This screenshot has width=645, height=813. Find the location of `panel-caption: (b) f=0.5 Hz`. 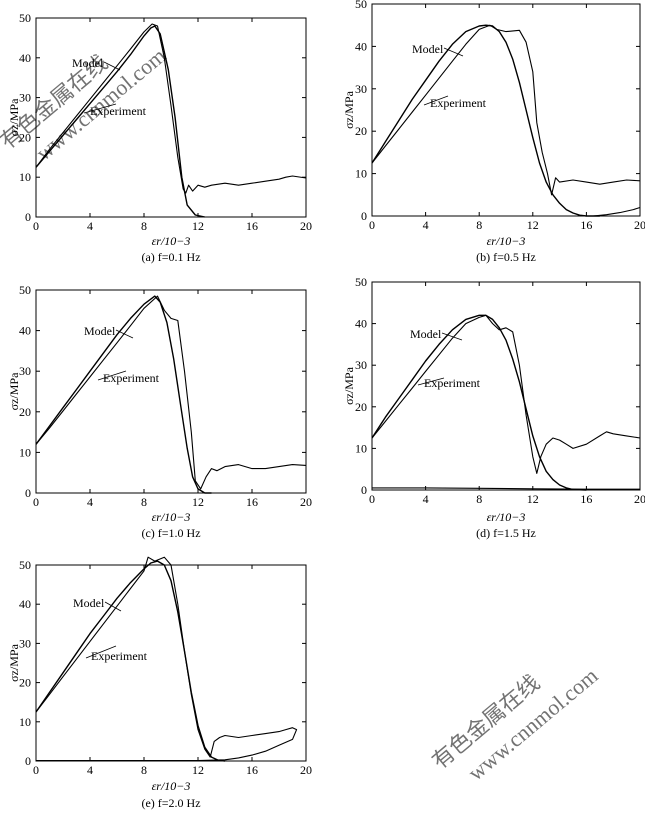

panel-caption: (b) f=0.5 Hz is located at coordinates (506, 257).